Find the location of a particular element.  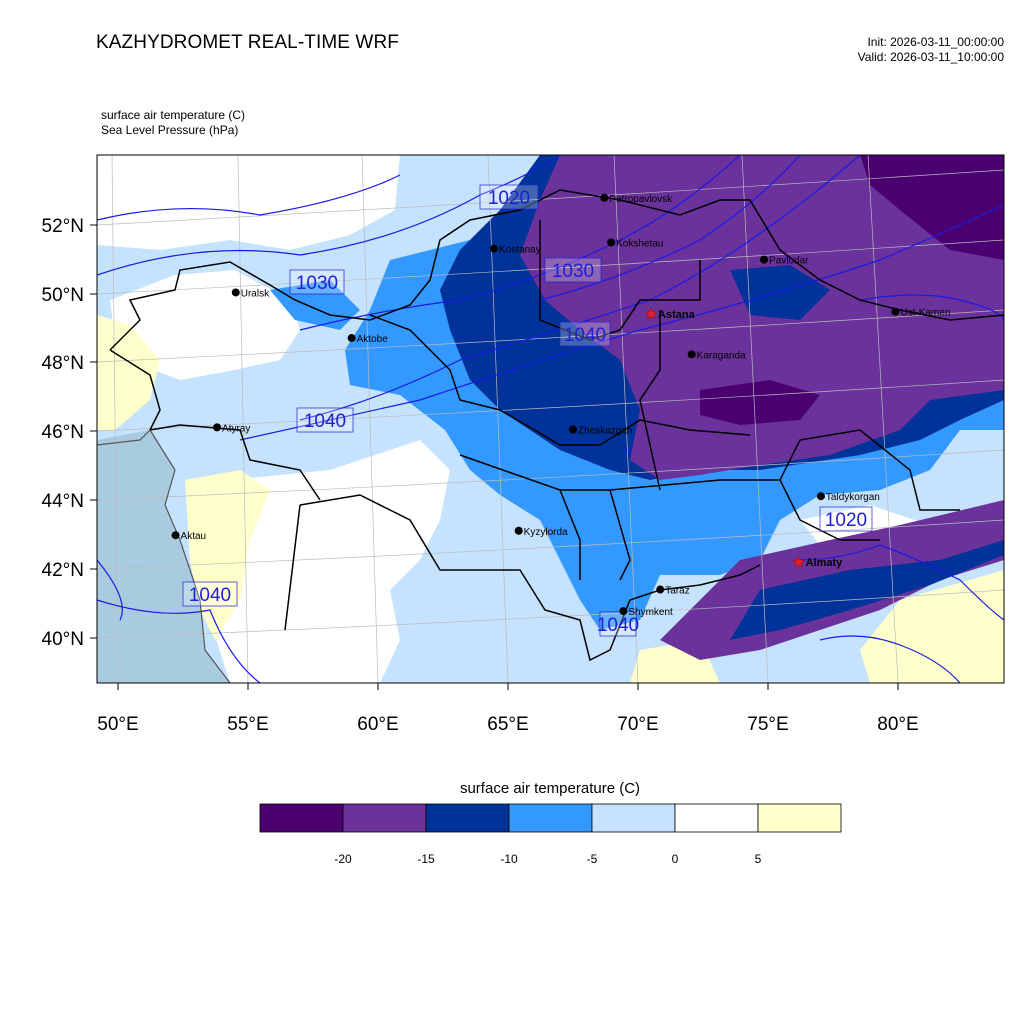

svg-text: Taraz is located at coordinates (677, 591).